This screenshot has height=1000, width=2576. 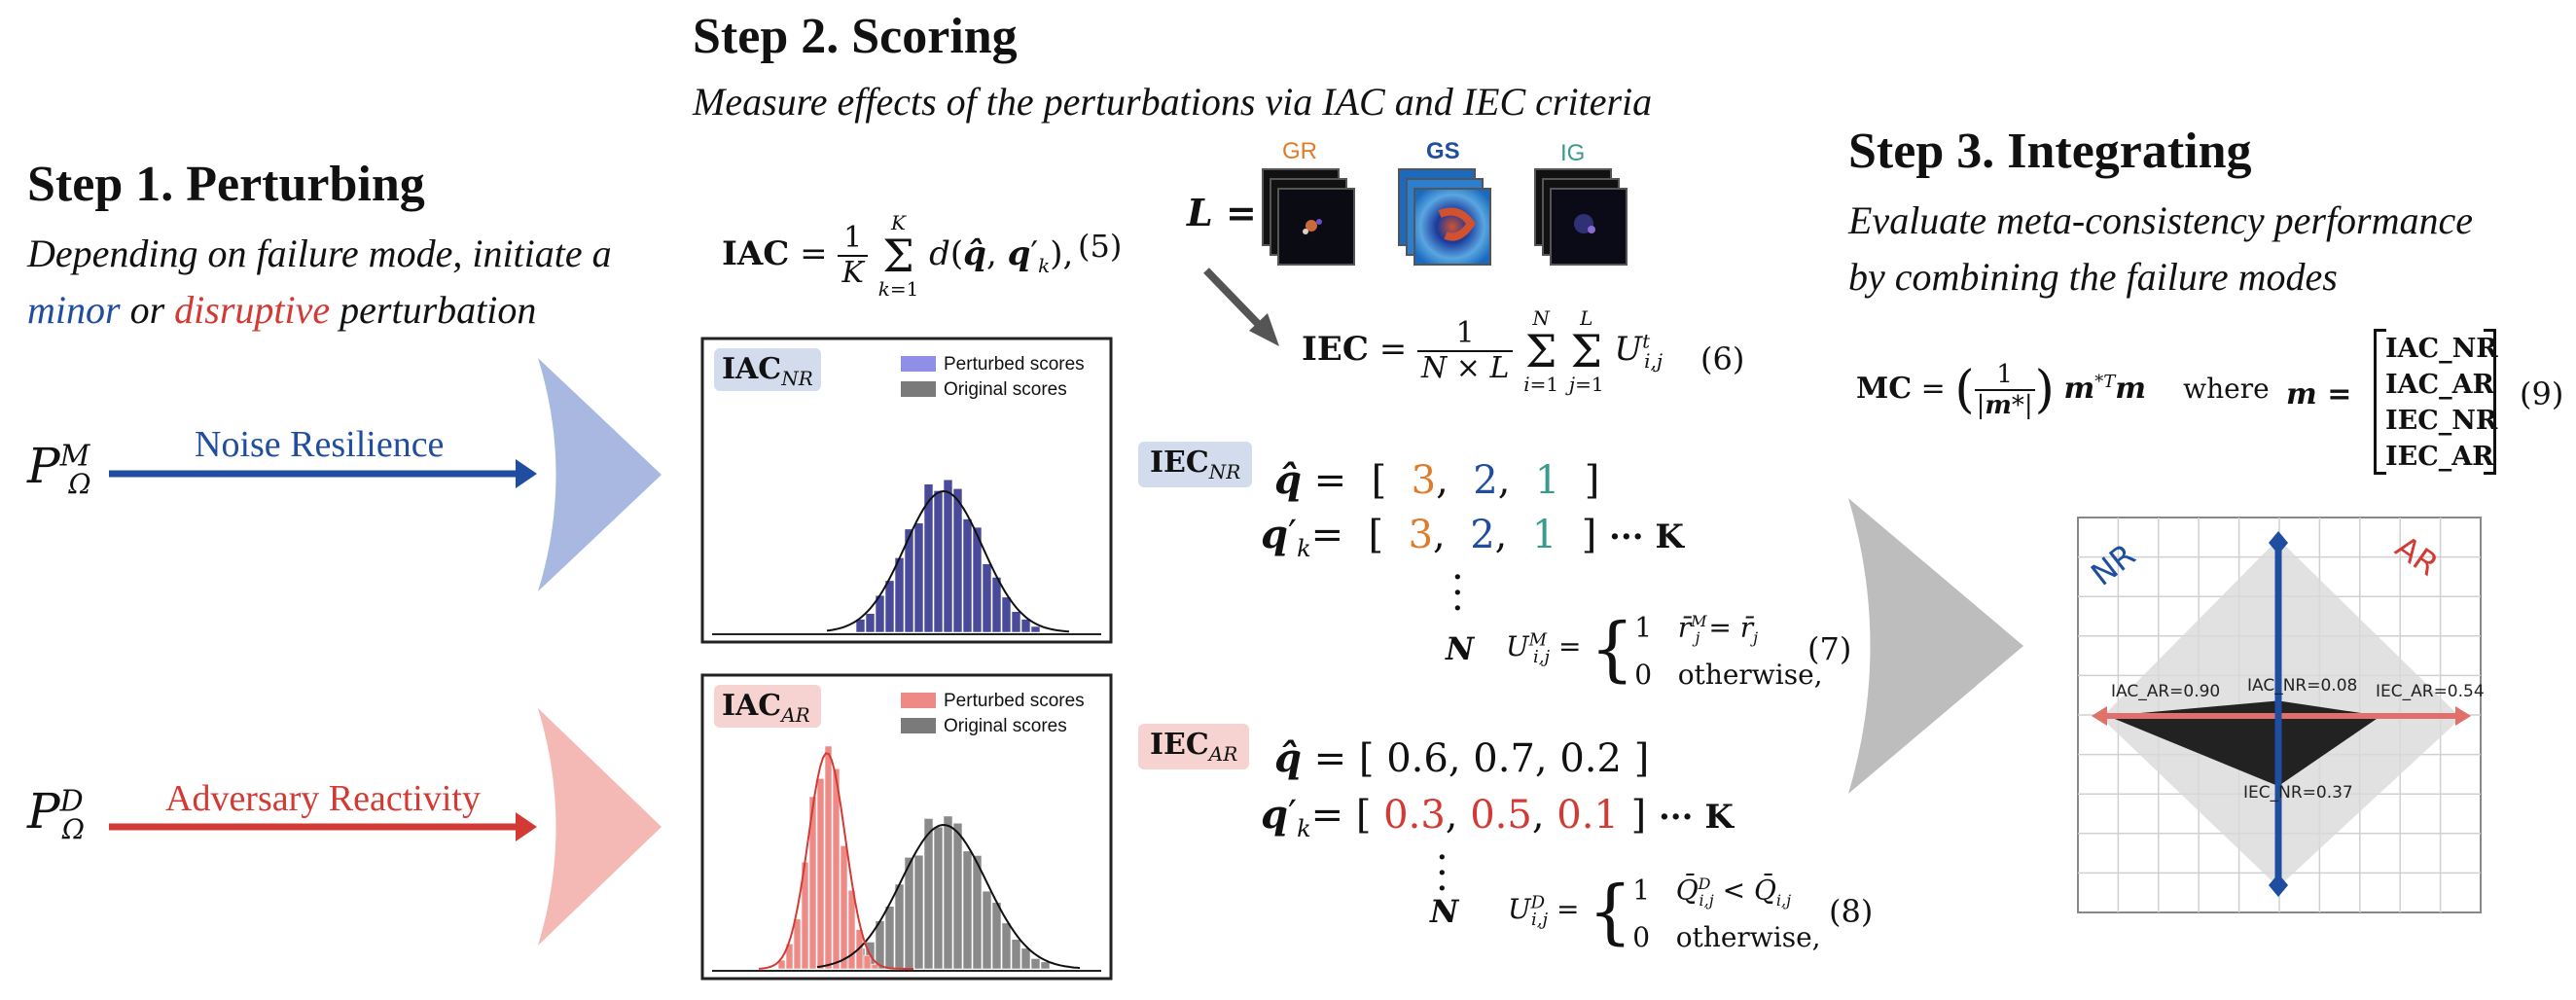 What do you see at coordinates (600, 474) in the screenshot?
I see `blue-chevron-icon` at bounding box center [600, 474].